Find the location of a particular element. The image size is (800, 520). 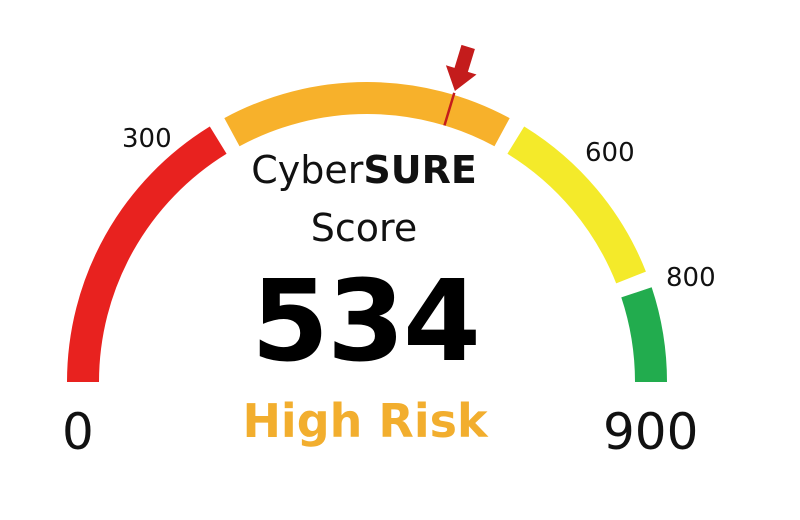

down-arrow-icon is located at coordinates (461, 67).